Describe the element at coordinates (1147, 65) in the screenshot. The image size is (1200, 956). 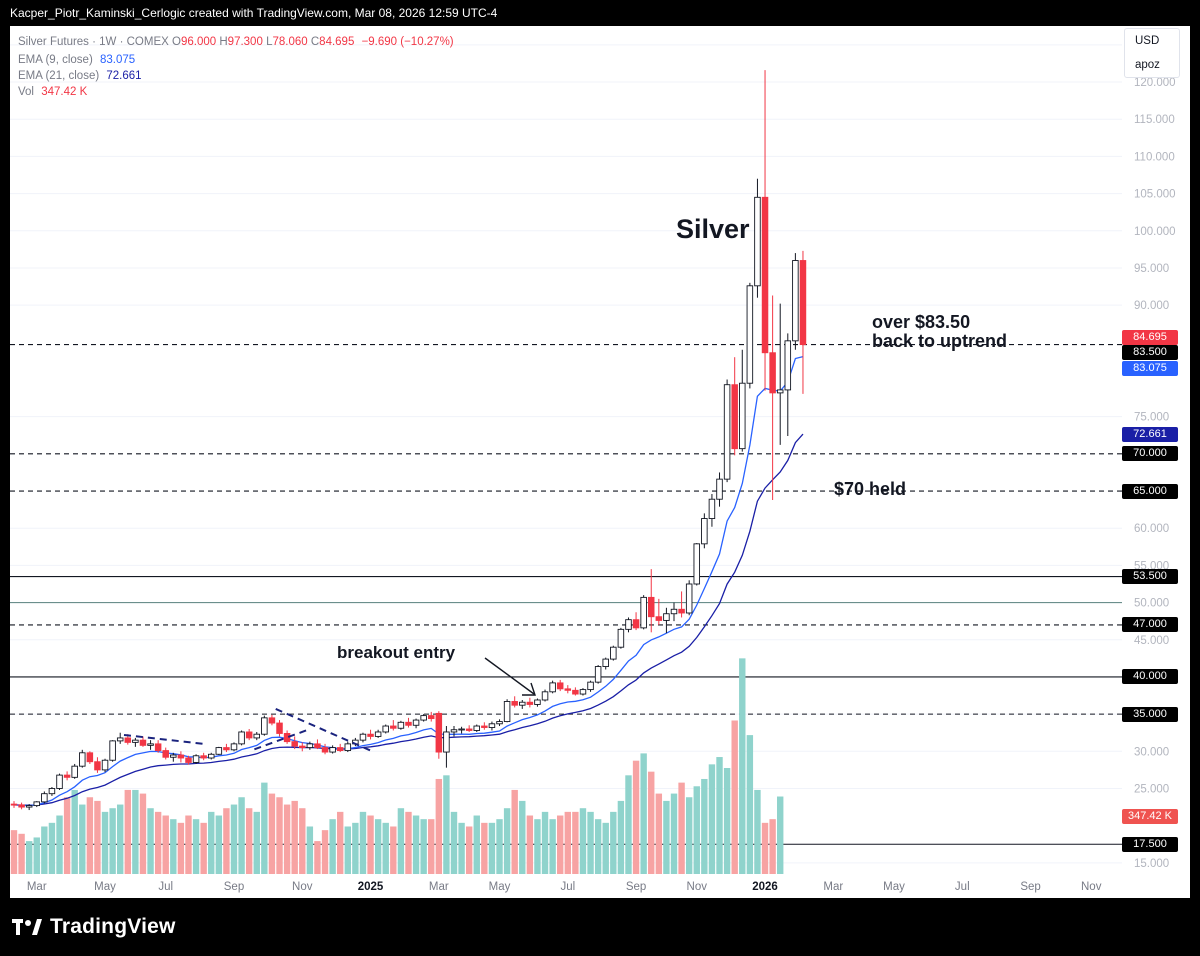
I see `scale-mode-selector: apoz` at that location.